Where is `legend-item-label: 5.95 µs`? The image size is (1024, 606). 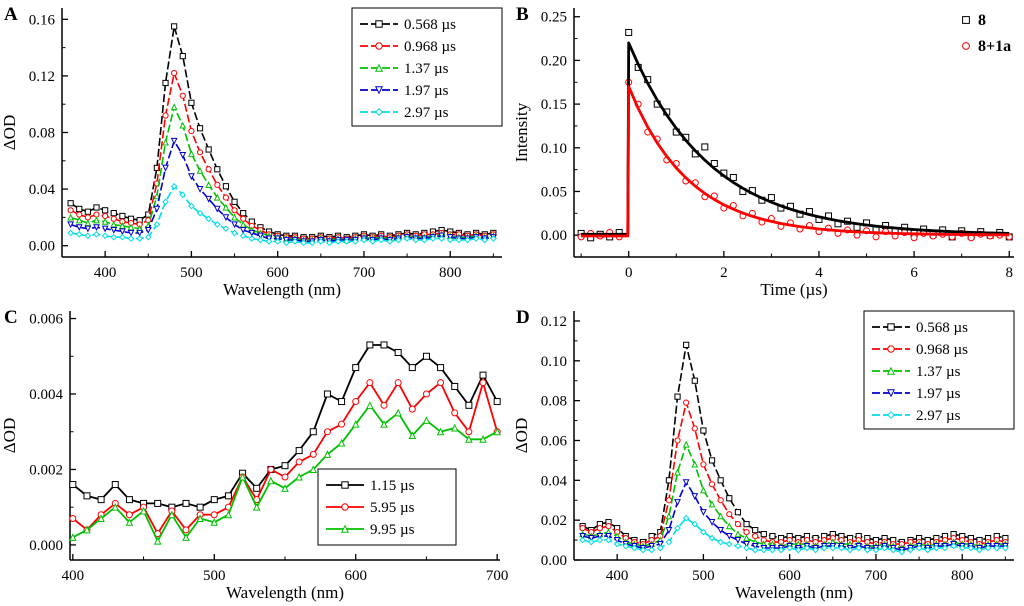
legend-item-label: 5.95 µs is located at coordinates (392, 508).